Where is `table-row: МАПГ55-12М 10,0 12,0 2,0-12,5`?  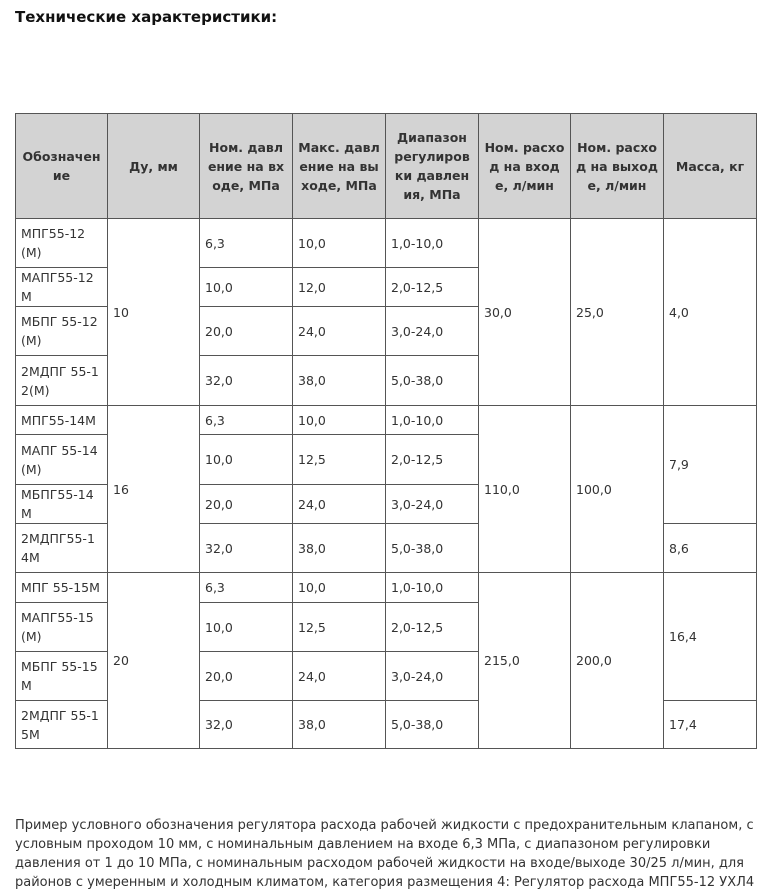
table-row: МАПГ55-12М 10,0 12,0 2,0-12,5 is located at coordinates (386, 287).